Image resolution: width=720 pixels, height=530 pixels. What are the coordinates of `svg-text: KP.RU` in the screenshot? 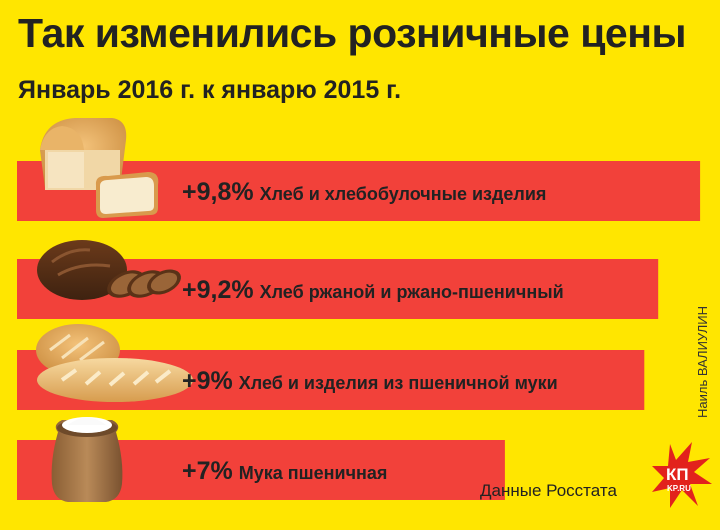 It's located at (679, 488).